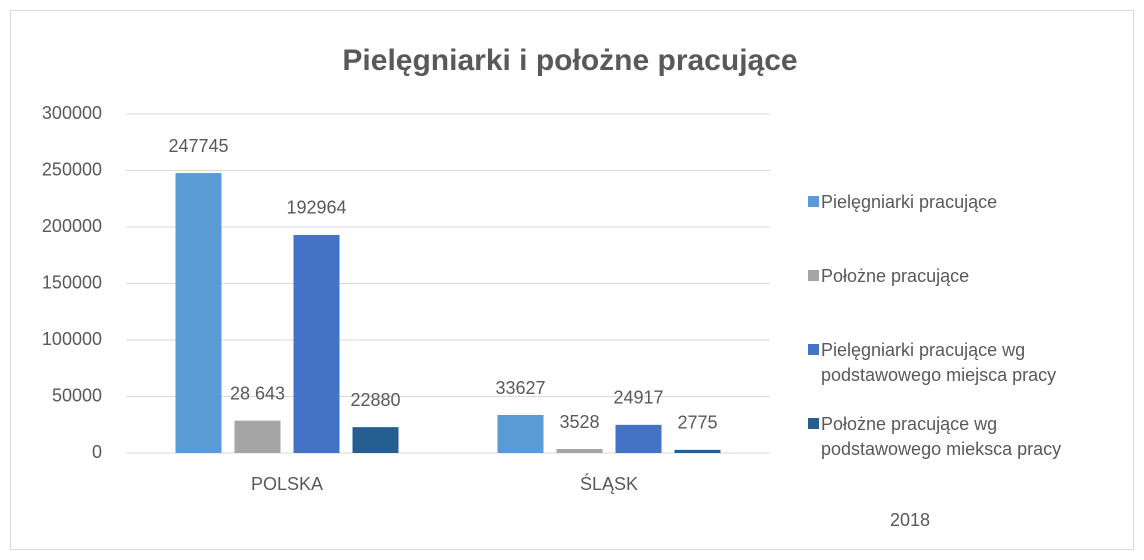  Describe the element at coordinates (97, 452) in the screenshot. I see `y-tick-label: 0` at that location.